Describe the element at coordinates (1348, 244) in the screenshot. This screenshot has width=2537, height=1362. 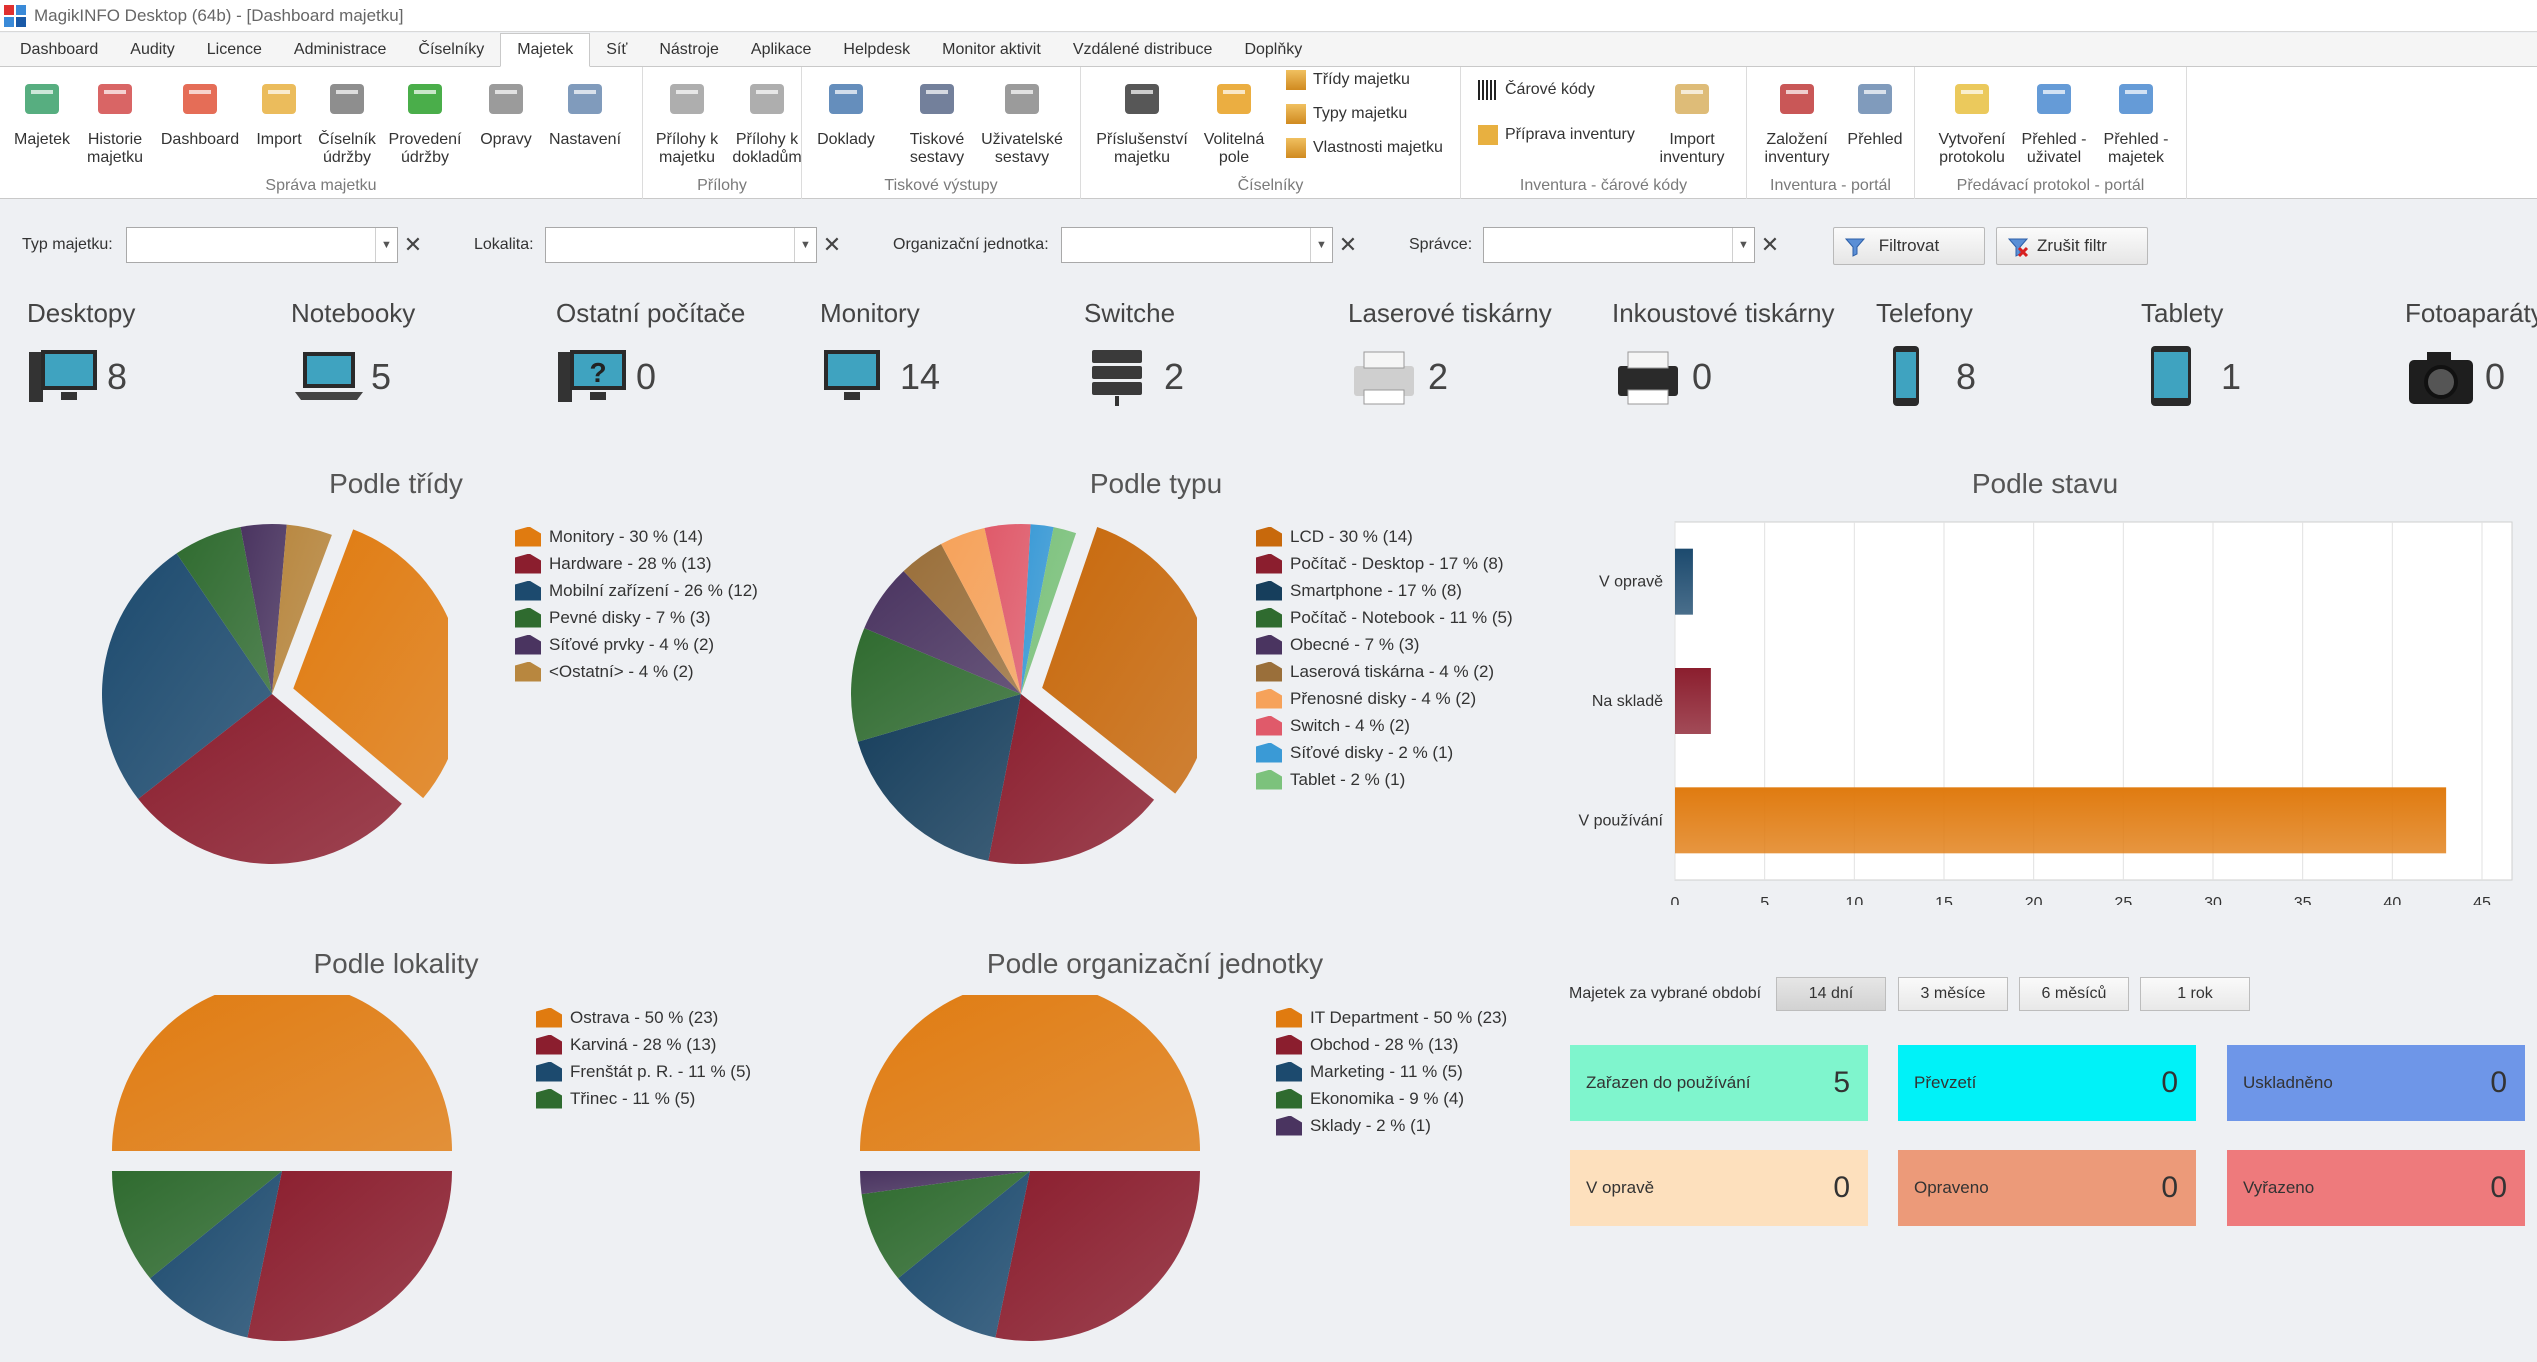
I see `clear-org-unit-icon: ✕` at that location.